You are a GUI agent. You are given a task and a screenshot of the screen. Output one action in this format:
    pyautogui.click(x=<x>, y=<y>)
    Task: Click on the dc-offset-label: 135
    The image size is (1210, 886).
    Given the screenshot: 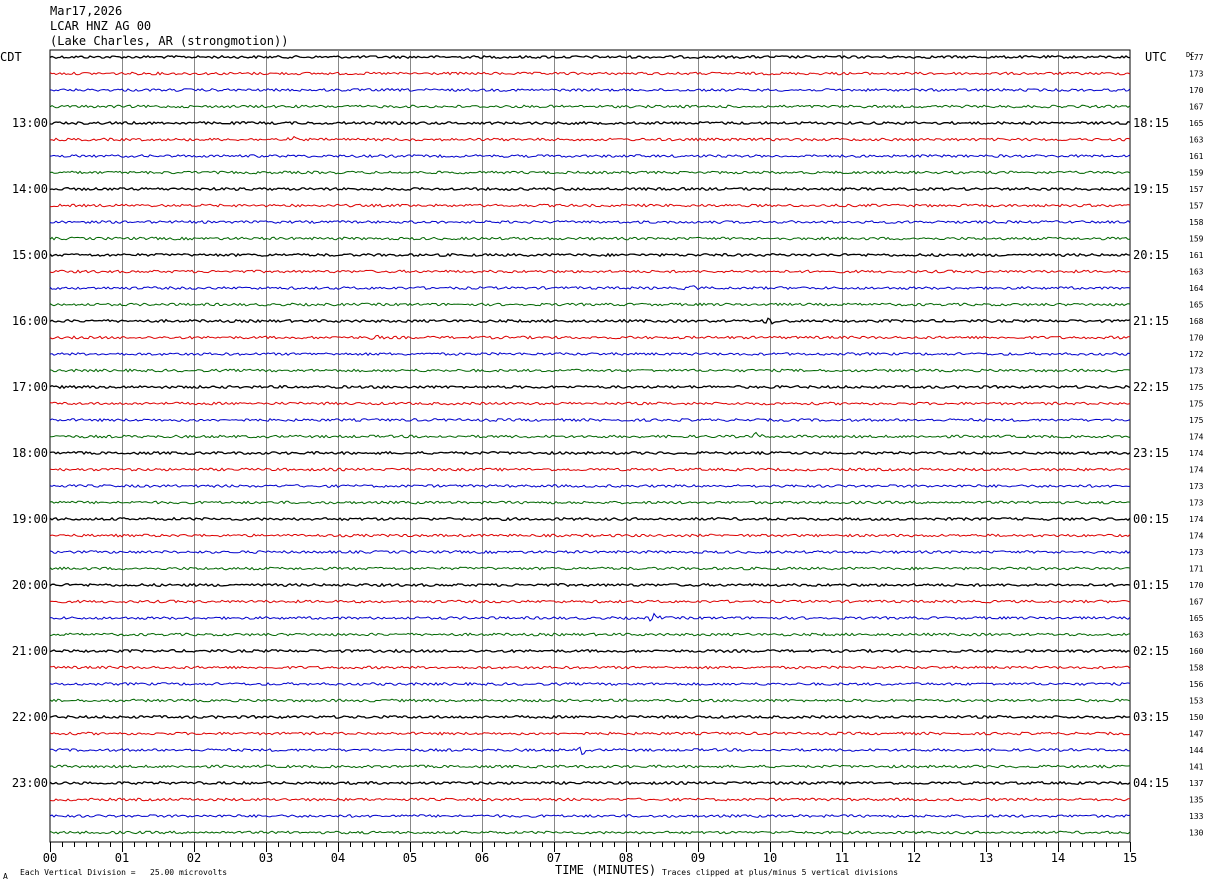 What is the action you would take?
    pyautogui.click(x=1196, y=800)
    